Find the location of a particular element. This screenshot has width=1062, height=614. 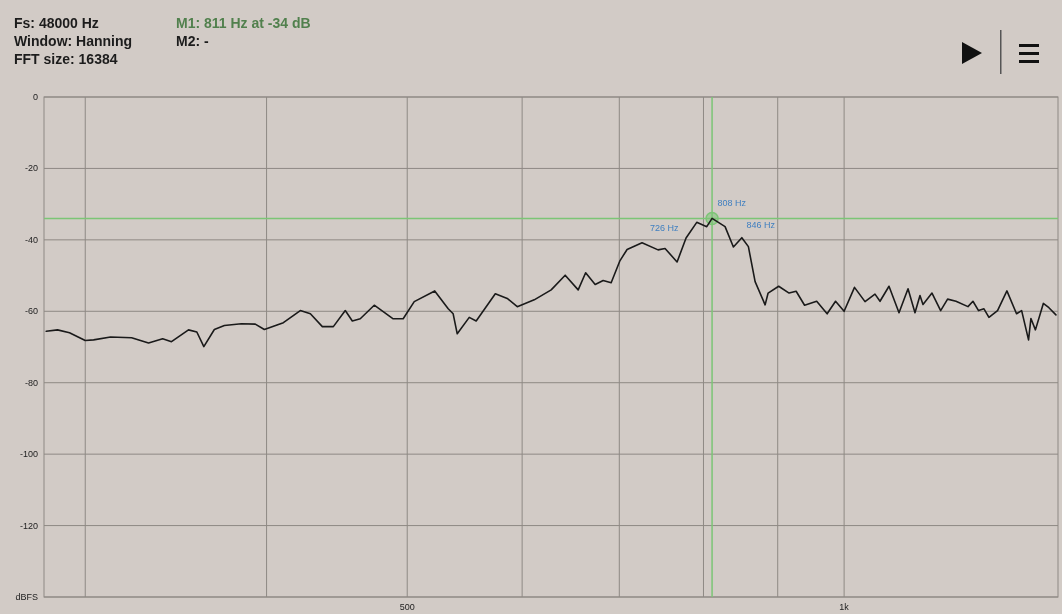

y-tick-label: -20 is located at coordinates (31, 168).